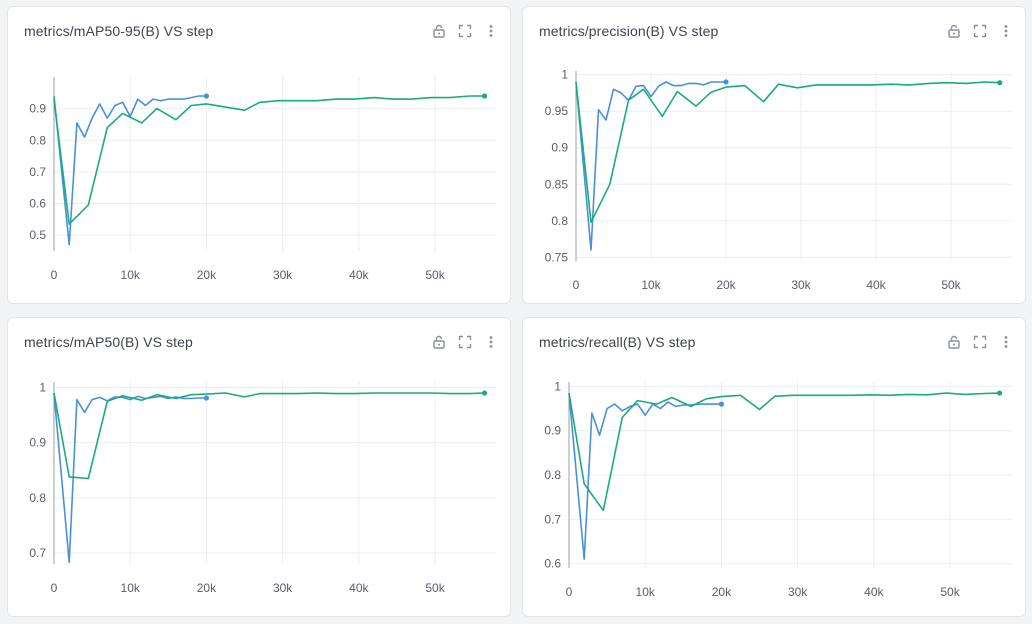 This screenshot has width=1032, height=624. I want to click on panel-title: metrics/precision(B) VS step, so click(629, 31).